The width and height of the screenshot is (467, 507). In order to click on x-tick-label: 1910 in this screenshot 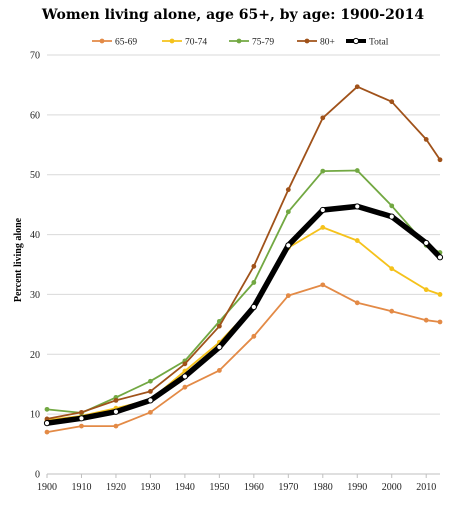, I will do `click(81, 487)`.